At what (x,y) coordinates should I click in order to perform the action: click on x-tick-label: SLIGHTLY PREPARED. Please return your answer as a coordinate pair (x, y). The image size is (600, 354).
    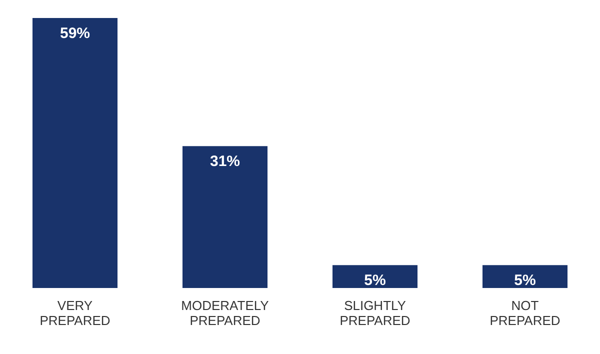
    Looking at the image, I should click on (375, 313).